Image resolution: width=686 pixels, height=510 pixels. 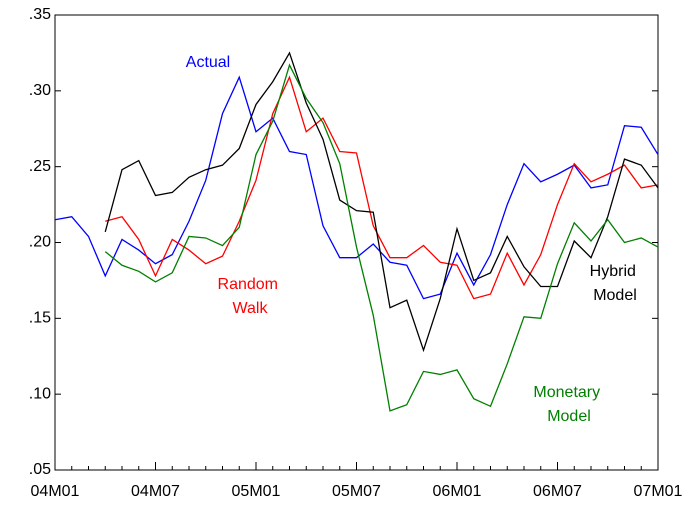 What do you see at coordinates (256, 491) in the screenshot?
I see `x-tick-label: 05M01` at bounding box center [256, 491].